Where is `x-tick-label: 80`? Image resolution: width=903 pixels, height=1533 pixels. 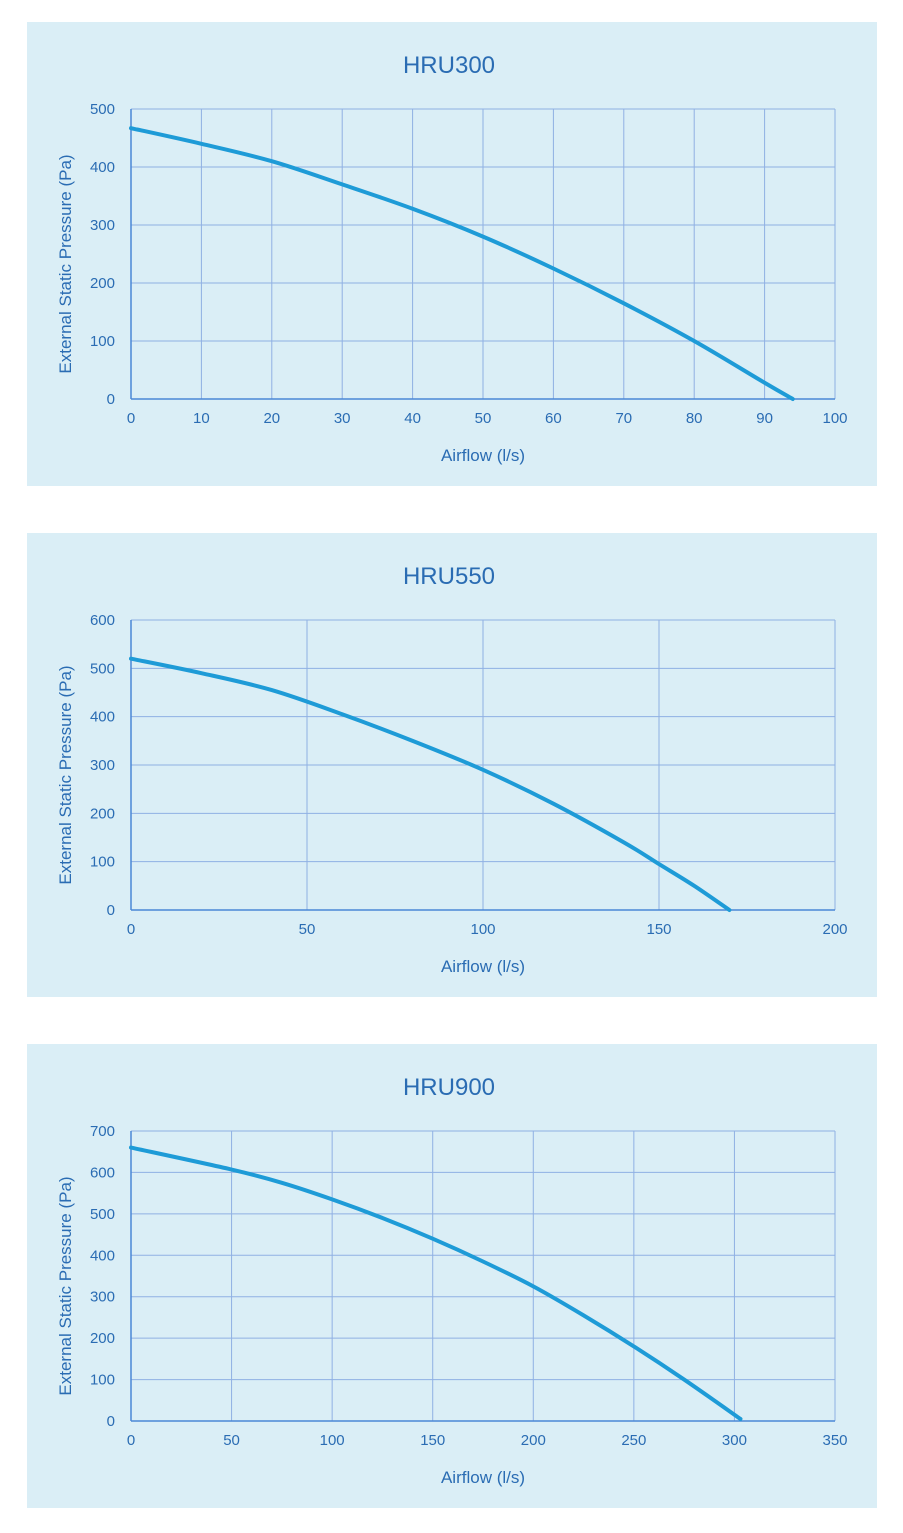
x-tick-label: 80 is located at coordinates (694, 418).